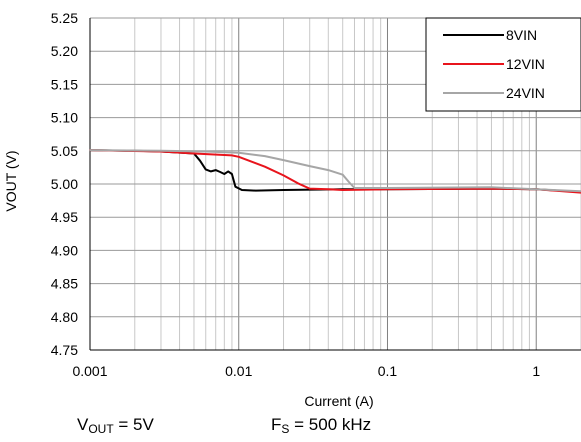  I want to click on y-tick-label: 4.90, so click(64, 250).